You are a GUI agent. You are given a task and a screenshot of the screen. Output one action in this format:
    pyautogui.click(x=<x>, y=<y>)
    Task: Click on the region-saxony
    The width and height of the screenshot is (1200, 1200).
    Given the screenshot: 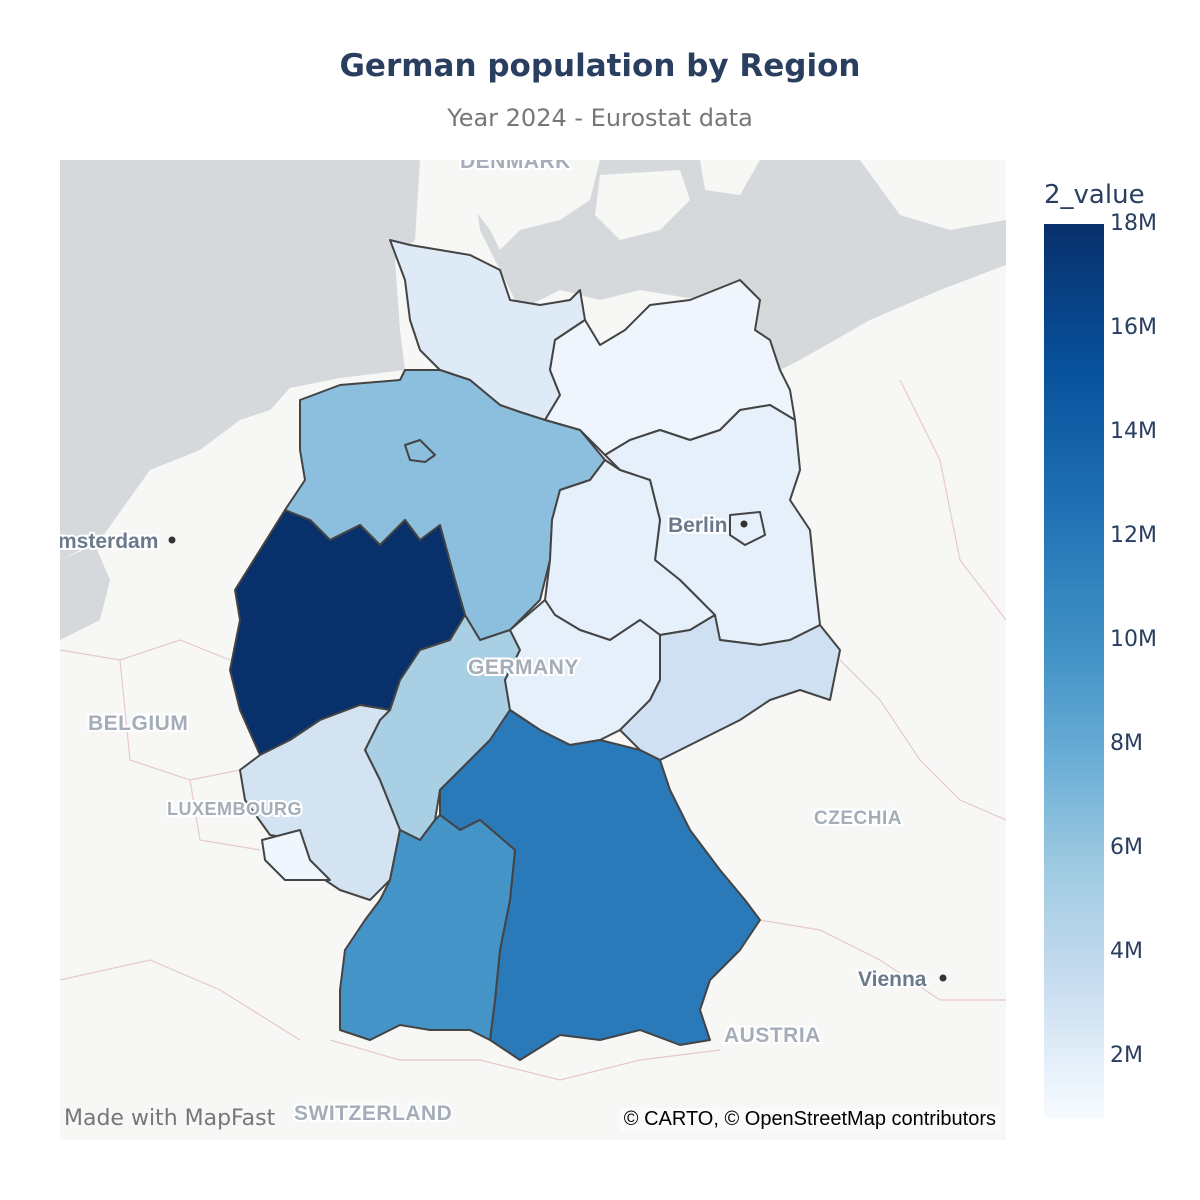 What is the action you would take?
    pyautogui.click(x=730, y=687)
    